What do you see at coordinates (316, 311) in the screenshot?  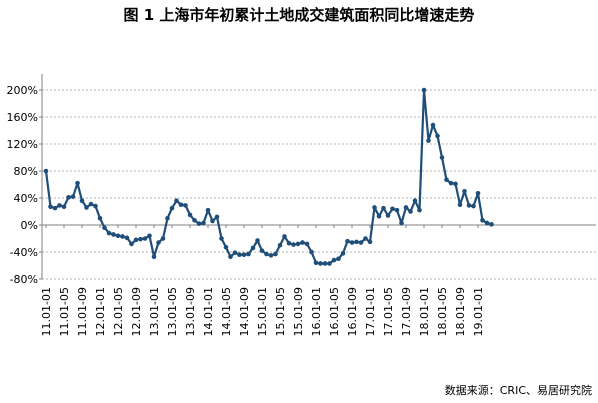 I see `x-tick-label: 16.01-01` at bounding box center [316, 311].